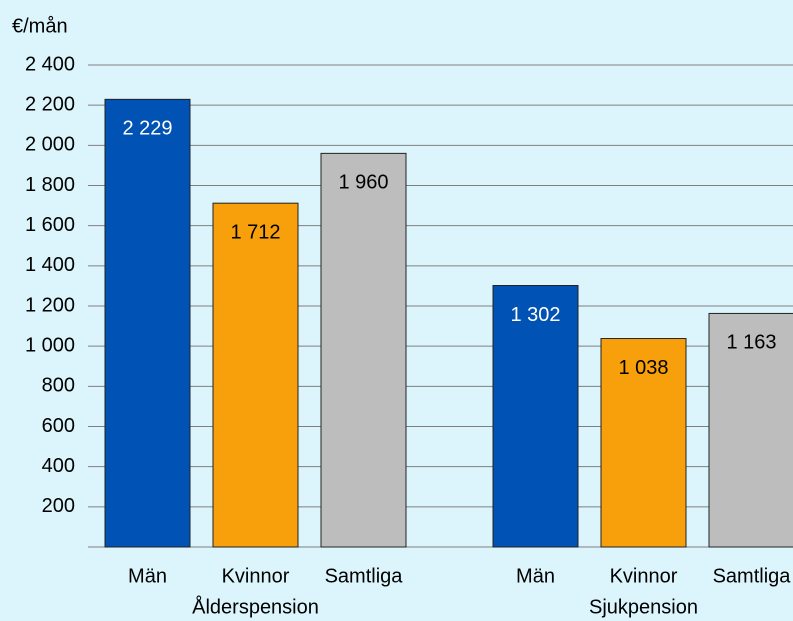 This screenshot has width=793, height=621. What do you see at coordinates (58, 506) in the screenshot?
I see `y-tick-label: 200` at bounding box center [58, 506].